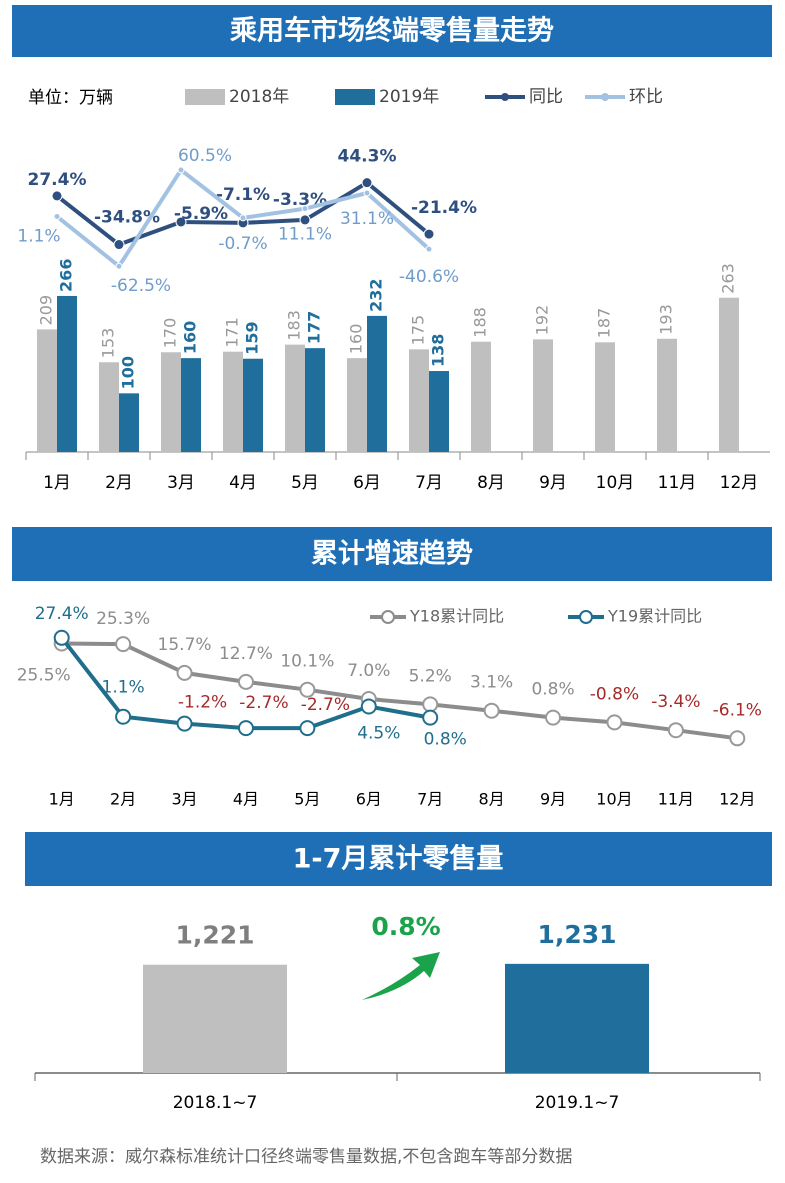 This screenshot has height=1183, width=785. What do you see at coordinates (243, 195) in the screenshot?
I see `data-label: -7.1%` at bounding box center [243, 195].